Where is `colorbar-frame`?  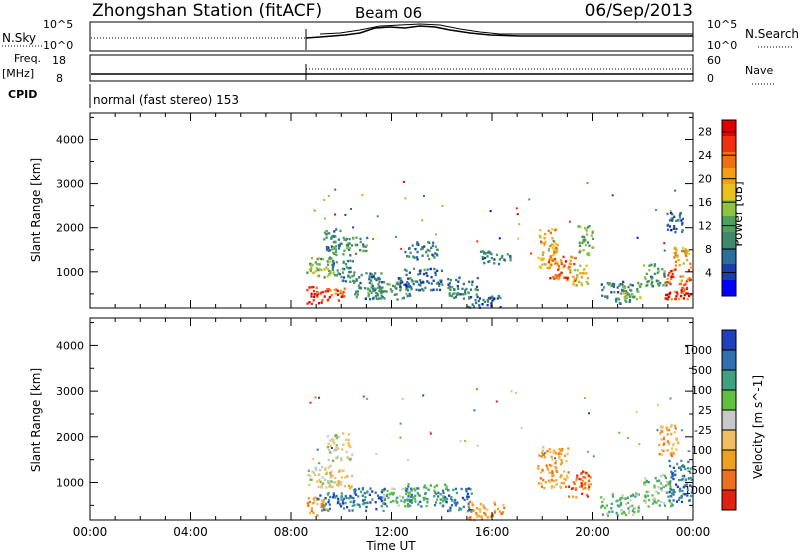 colorbar-frame is located at coordinates (729, 208).